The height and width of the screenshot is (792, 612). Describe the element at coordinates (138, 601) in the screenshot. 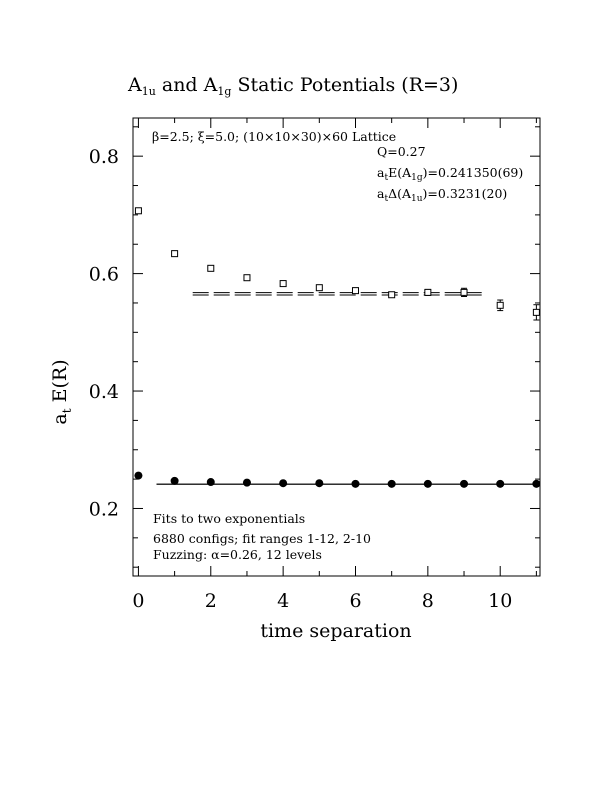

I see `x-tick-label: 0` at that location.